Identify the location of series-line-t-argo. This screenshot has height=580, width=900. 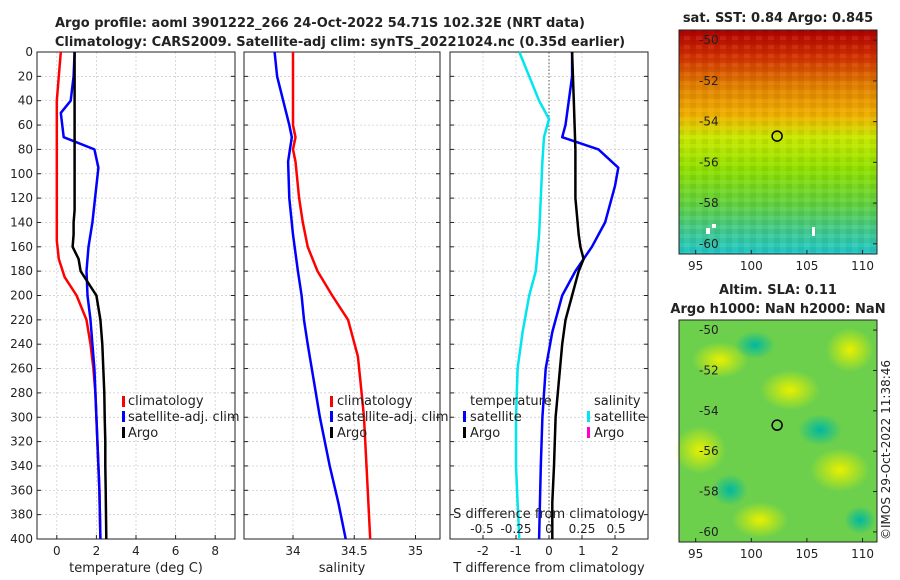
(568, 295).